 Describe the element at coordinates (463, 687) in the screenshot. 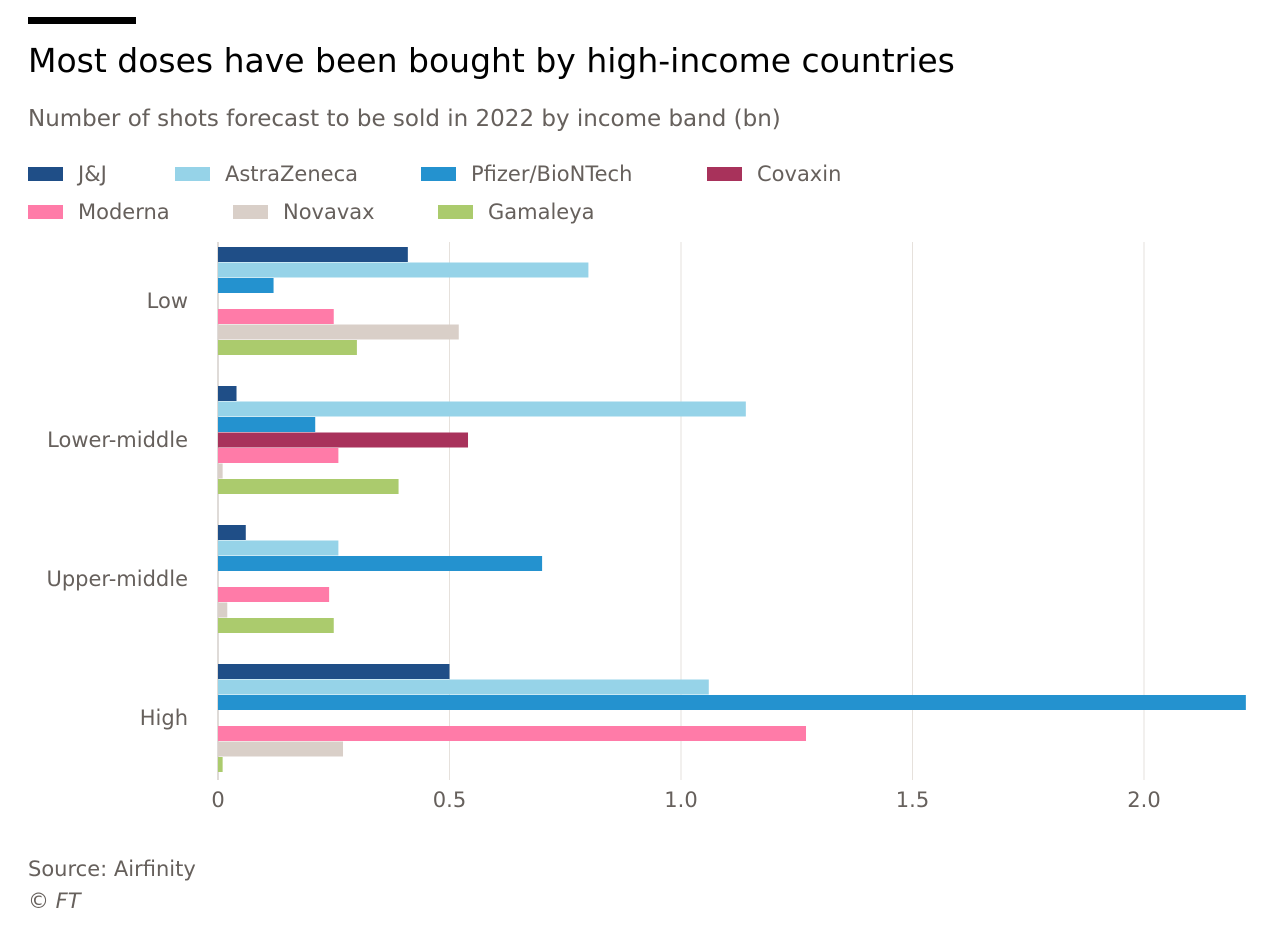

I see `bar-astrazeneca-high` at that location.